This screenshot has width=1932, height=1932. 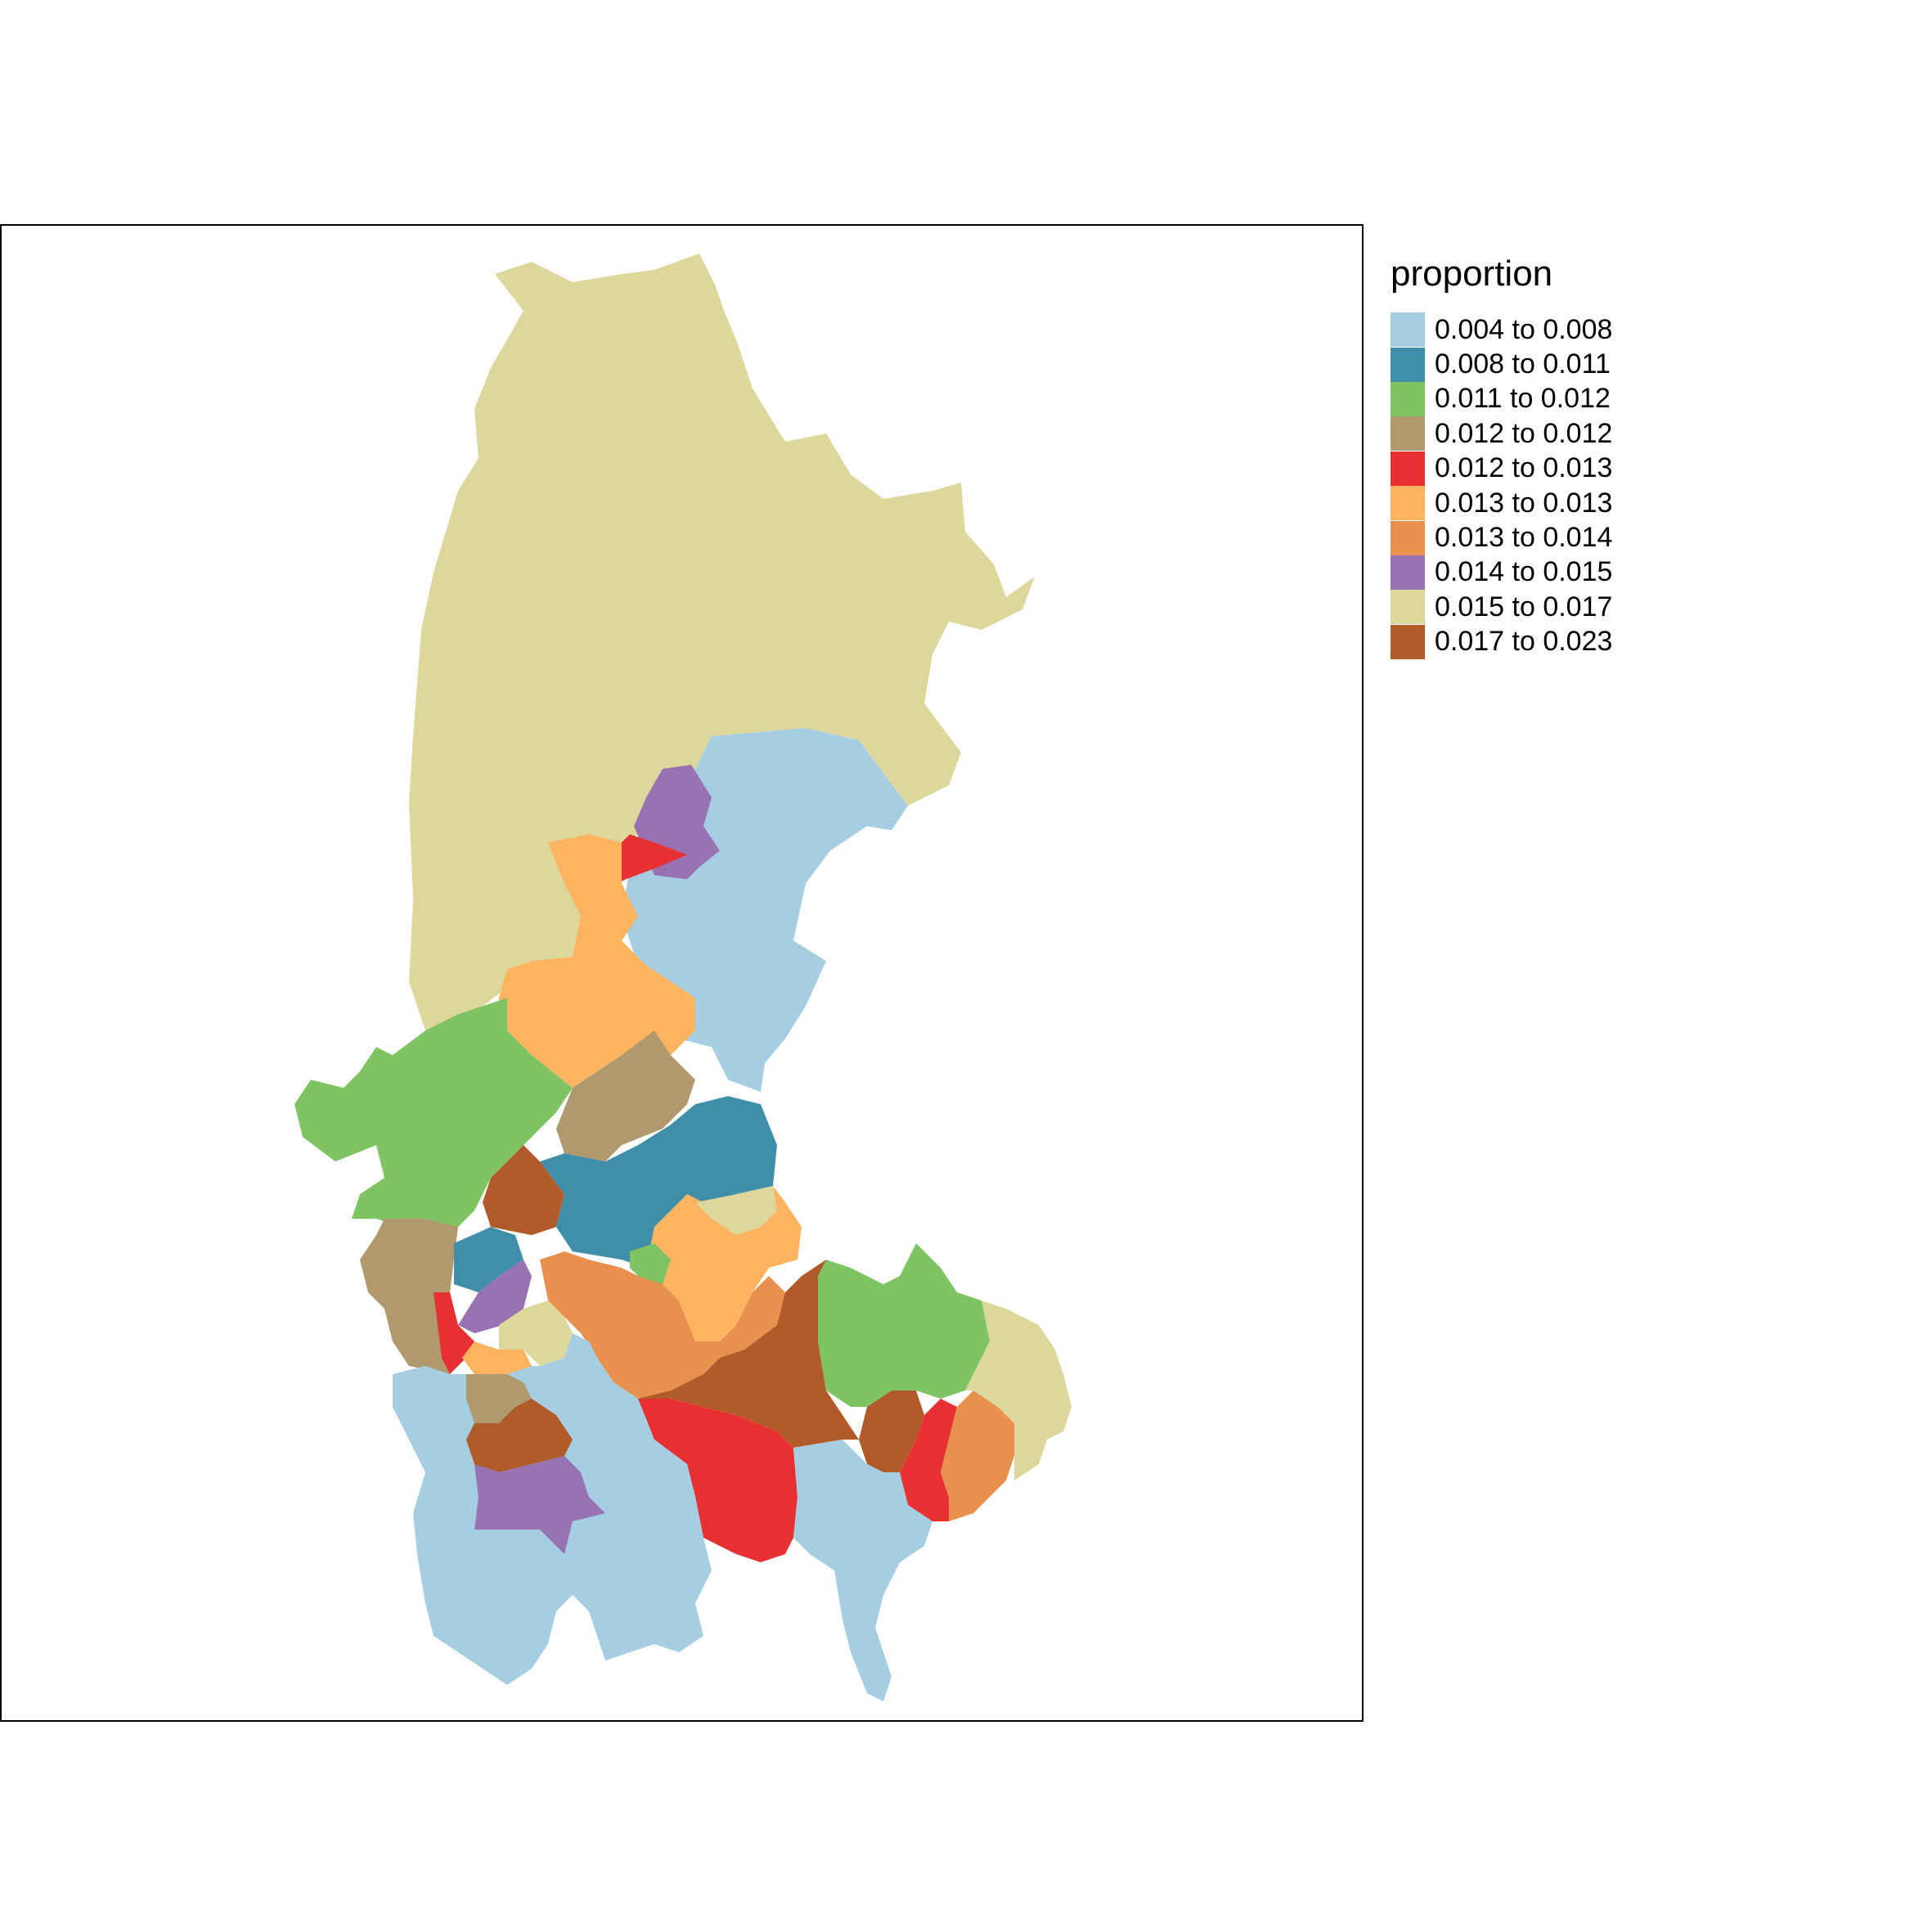 I want to click on region-brown-west, so click(x=524, y=1190).